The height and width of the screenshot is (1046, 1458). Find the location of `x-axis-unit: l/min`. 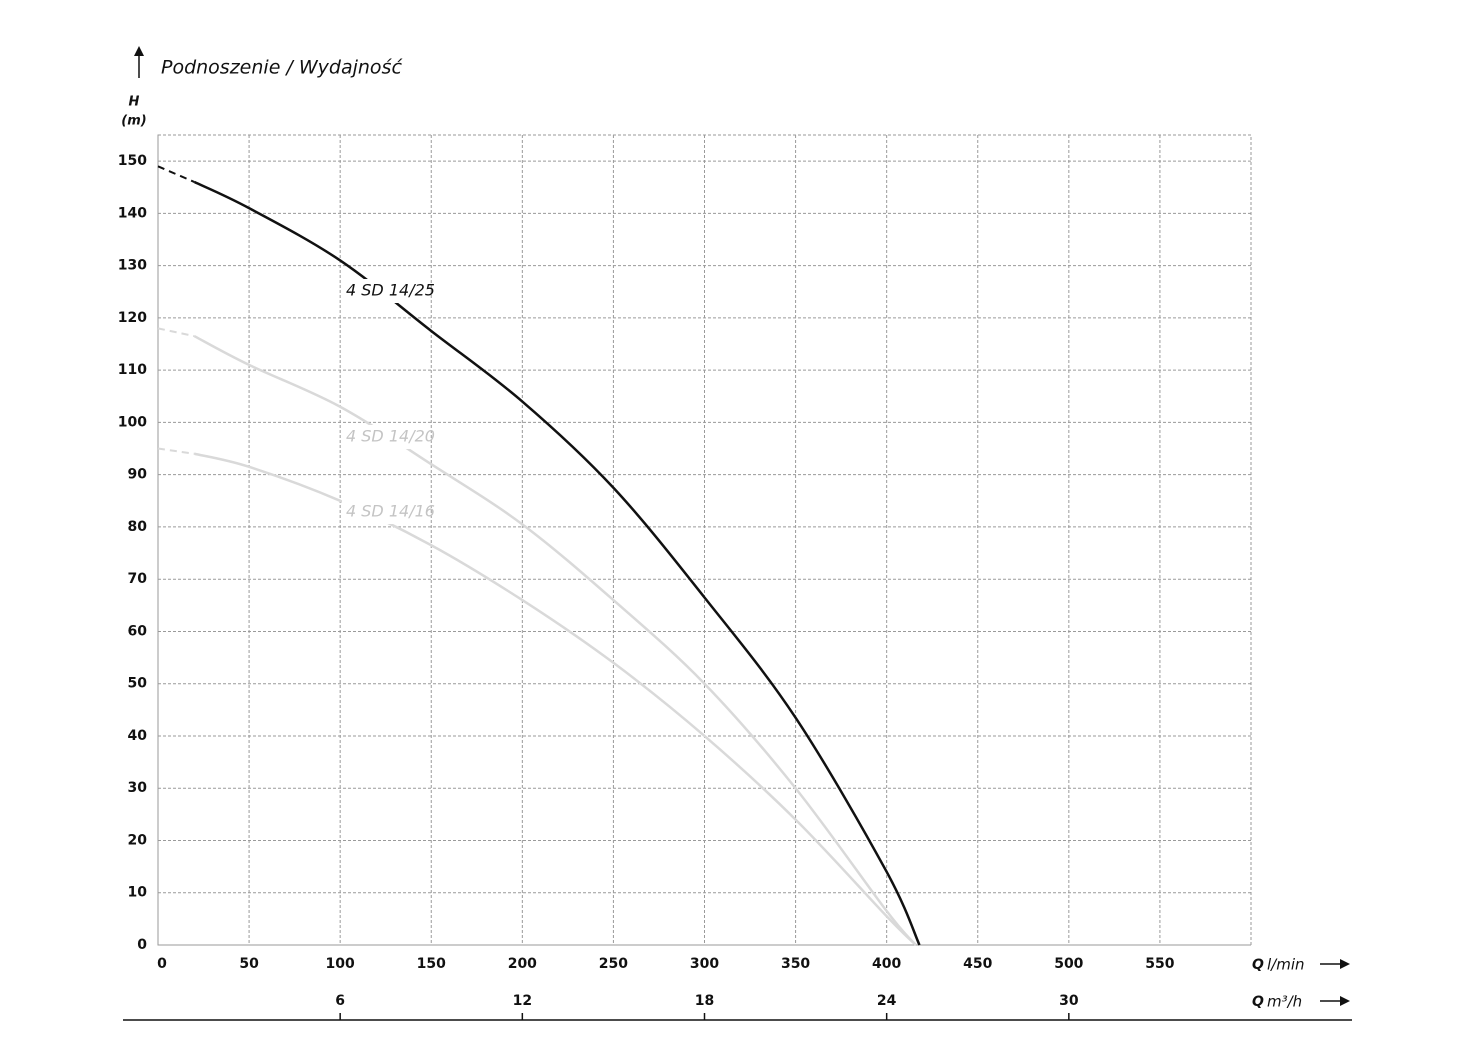

x-axis-unit: l/min is located at coordinates (1286, 965).